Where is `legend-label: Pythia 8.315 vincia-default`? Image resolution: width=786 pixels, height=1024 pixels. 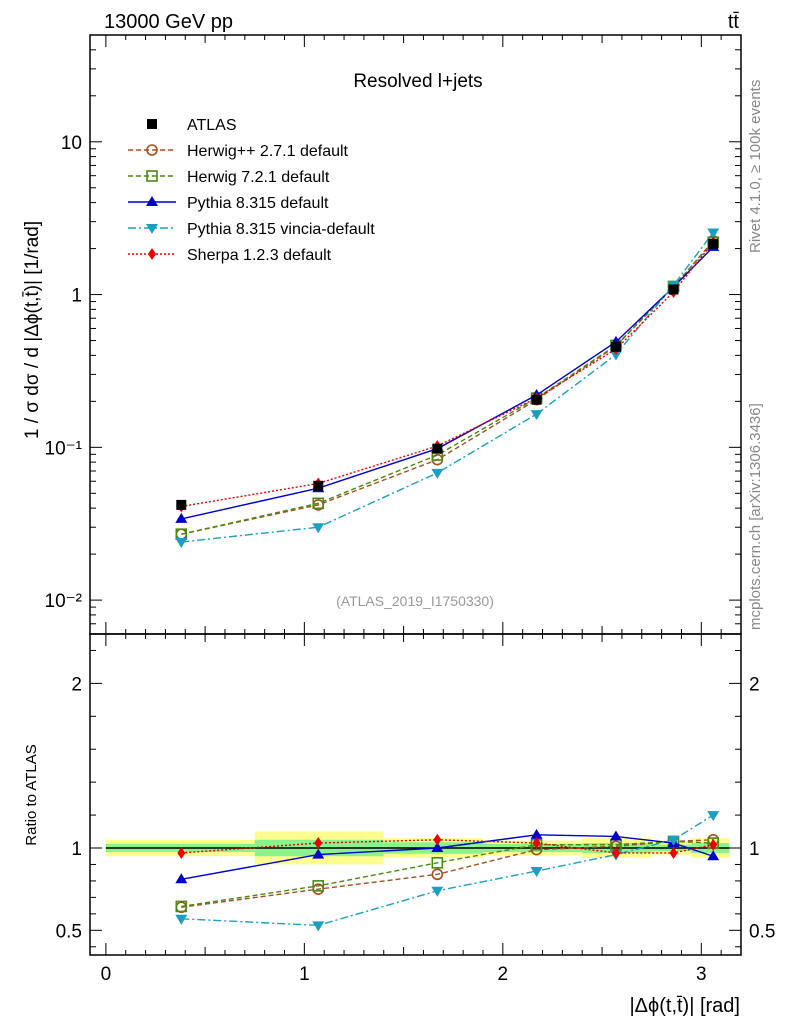 legend-label: Pythia 8.315 vincia-default is located at coordinates (281, 229).